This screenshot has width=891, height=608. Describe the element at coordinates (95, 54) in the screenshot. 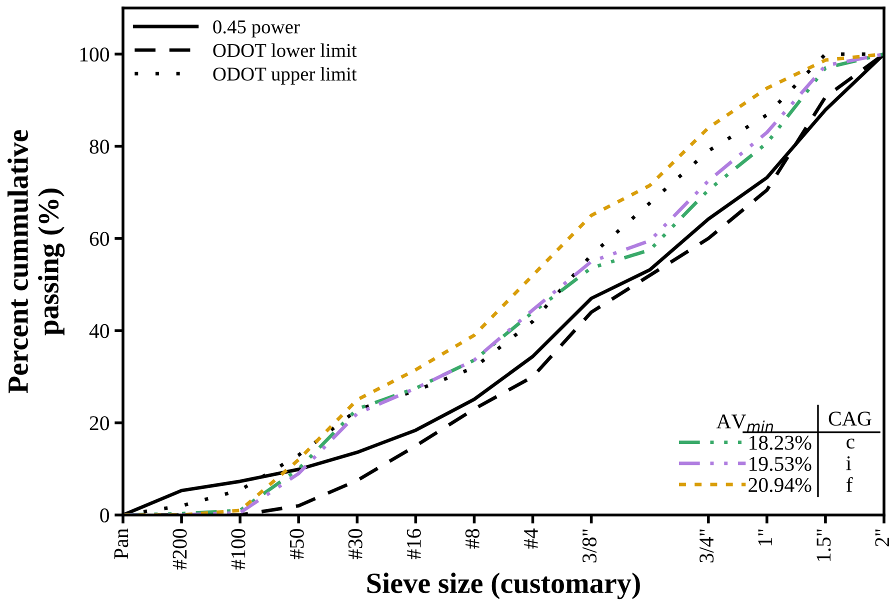

I see `y-tick-label: 100` at that location.